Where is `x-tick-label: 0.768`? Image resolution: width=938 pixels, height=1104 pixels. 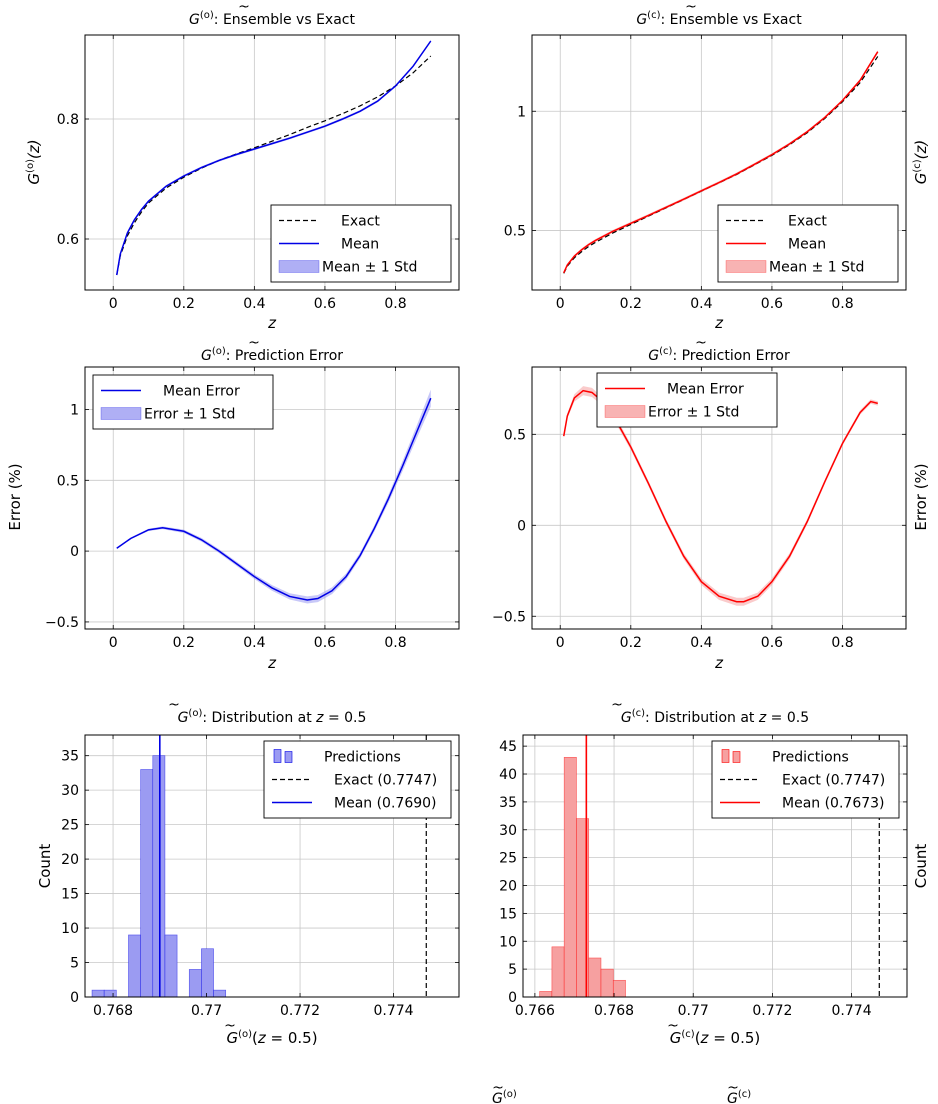
x-tick-label: 0.768 is located at coordinates (614, 1011).